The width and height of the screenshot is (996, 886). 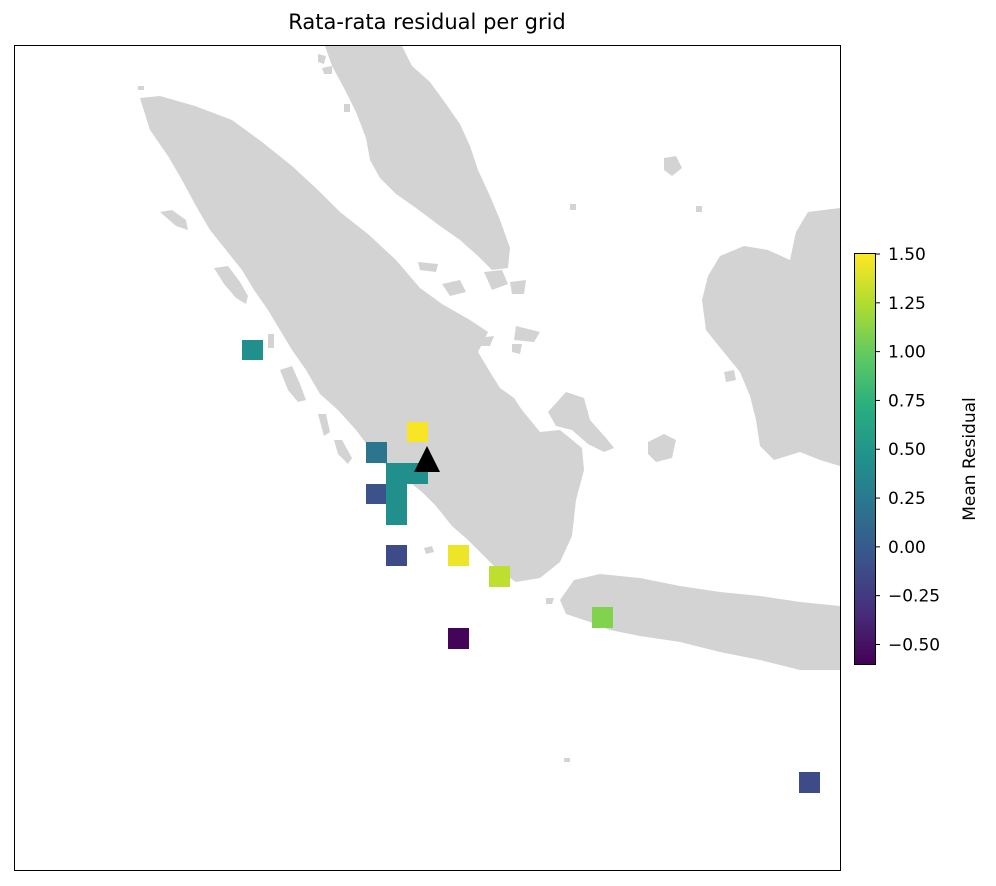 I want to click on colorbar-tick-label: 1.25, so click(x=907, y=304).